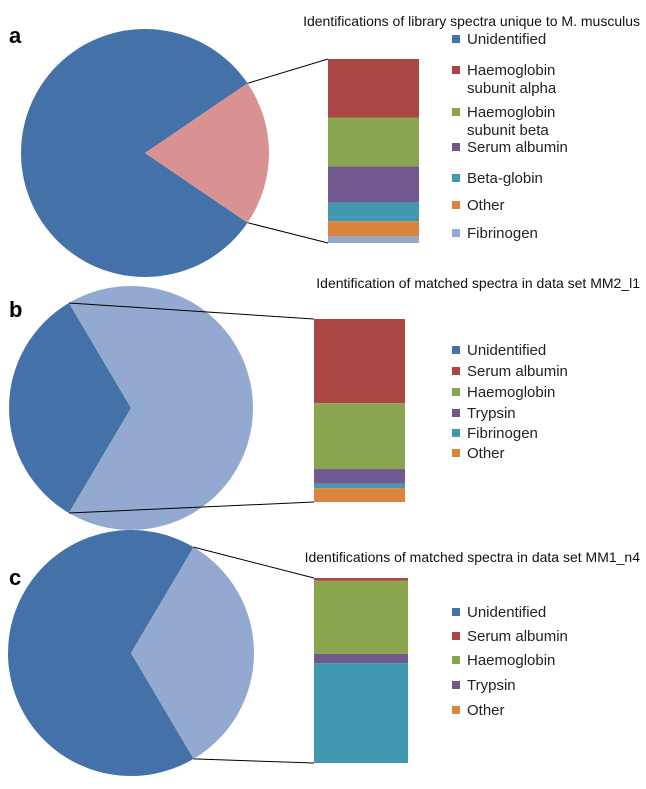 This screenshot has width=646, height=789. I want to click on legend-label: subunit alpha, so click(512, 88).